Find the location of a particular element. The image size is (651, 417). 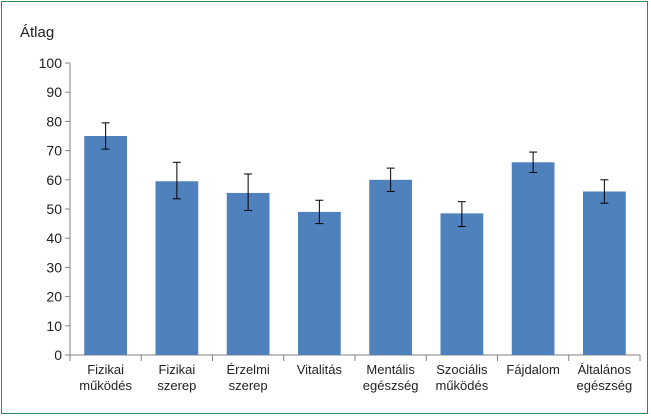

x-tick-label: Fájdalom is located at coordinates (532, 369).